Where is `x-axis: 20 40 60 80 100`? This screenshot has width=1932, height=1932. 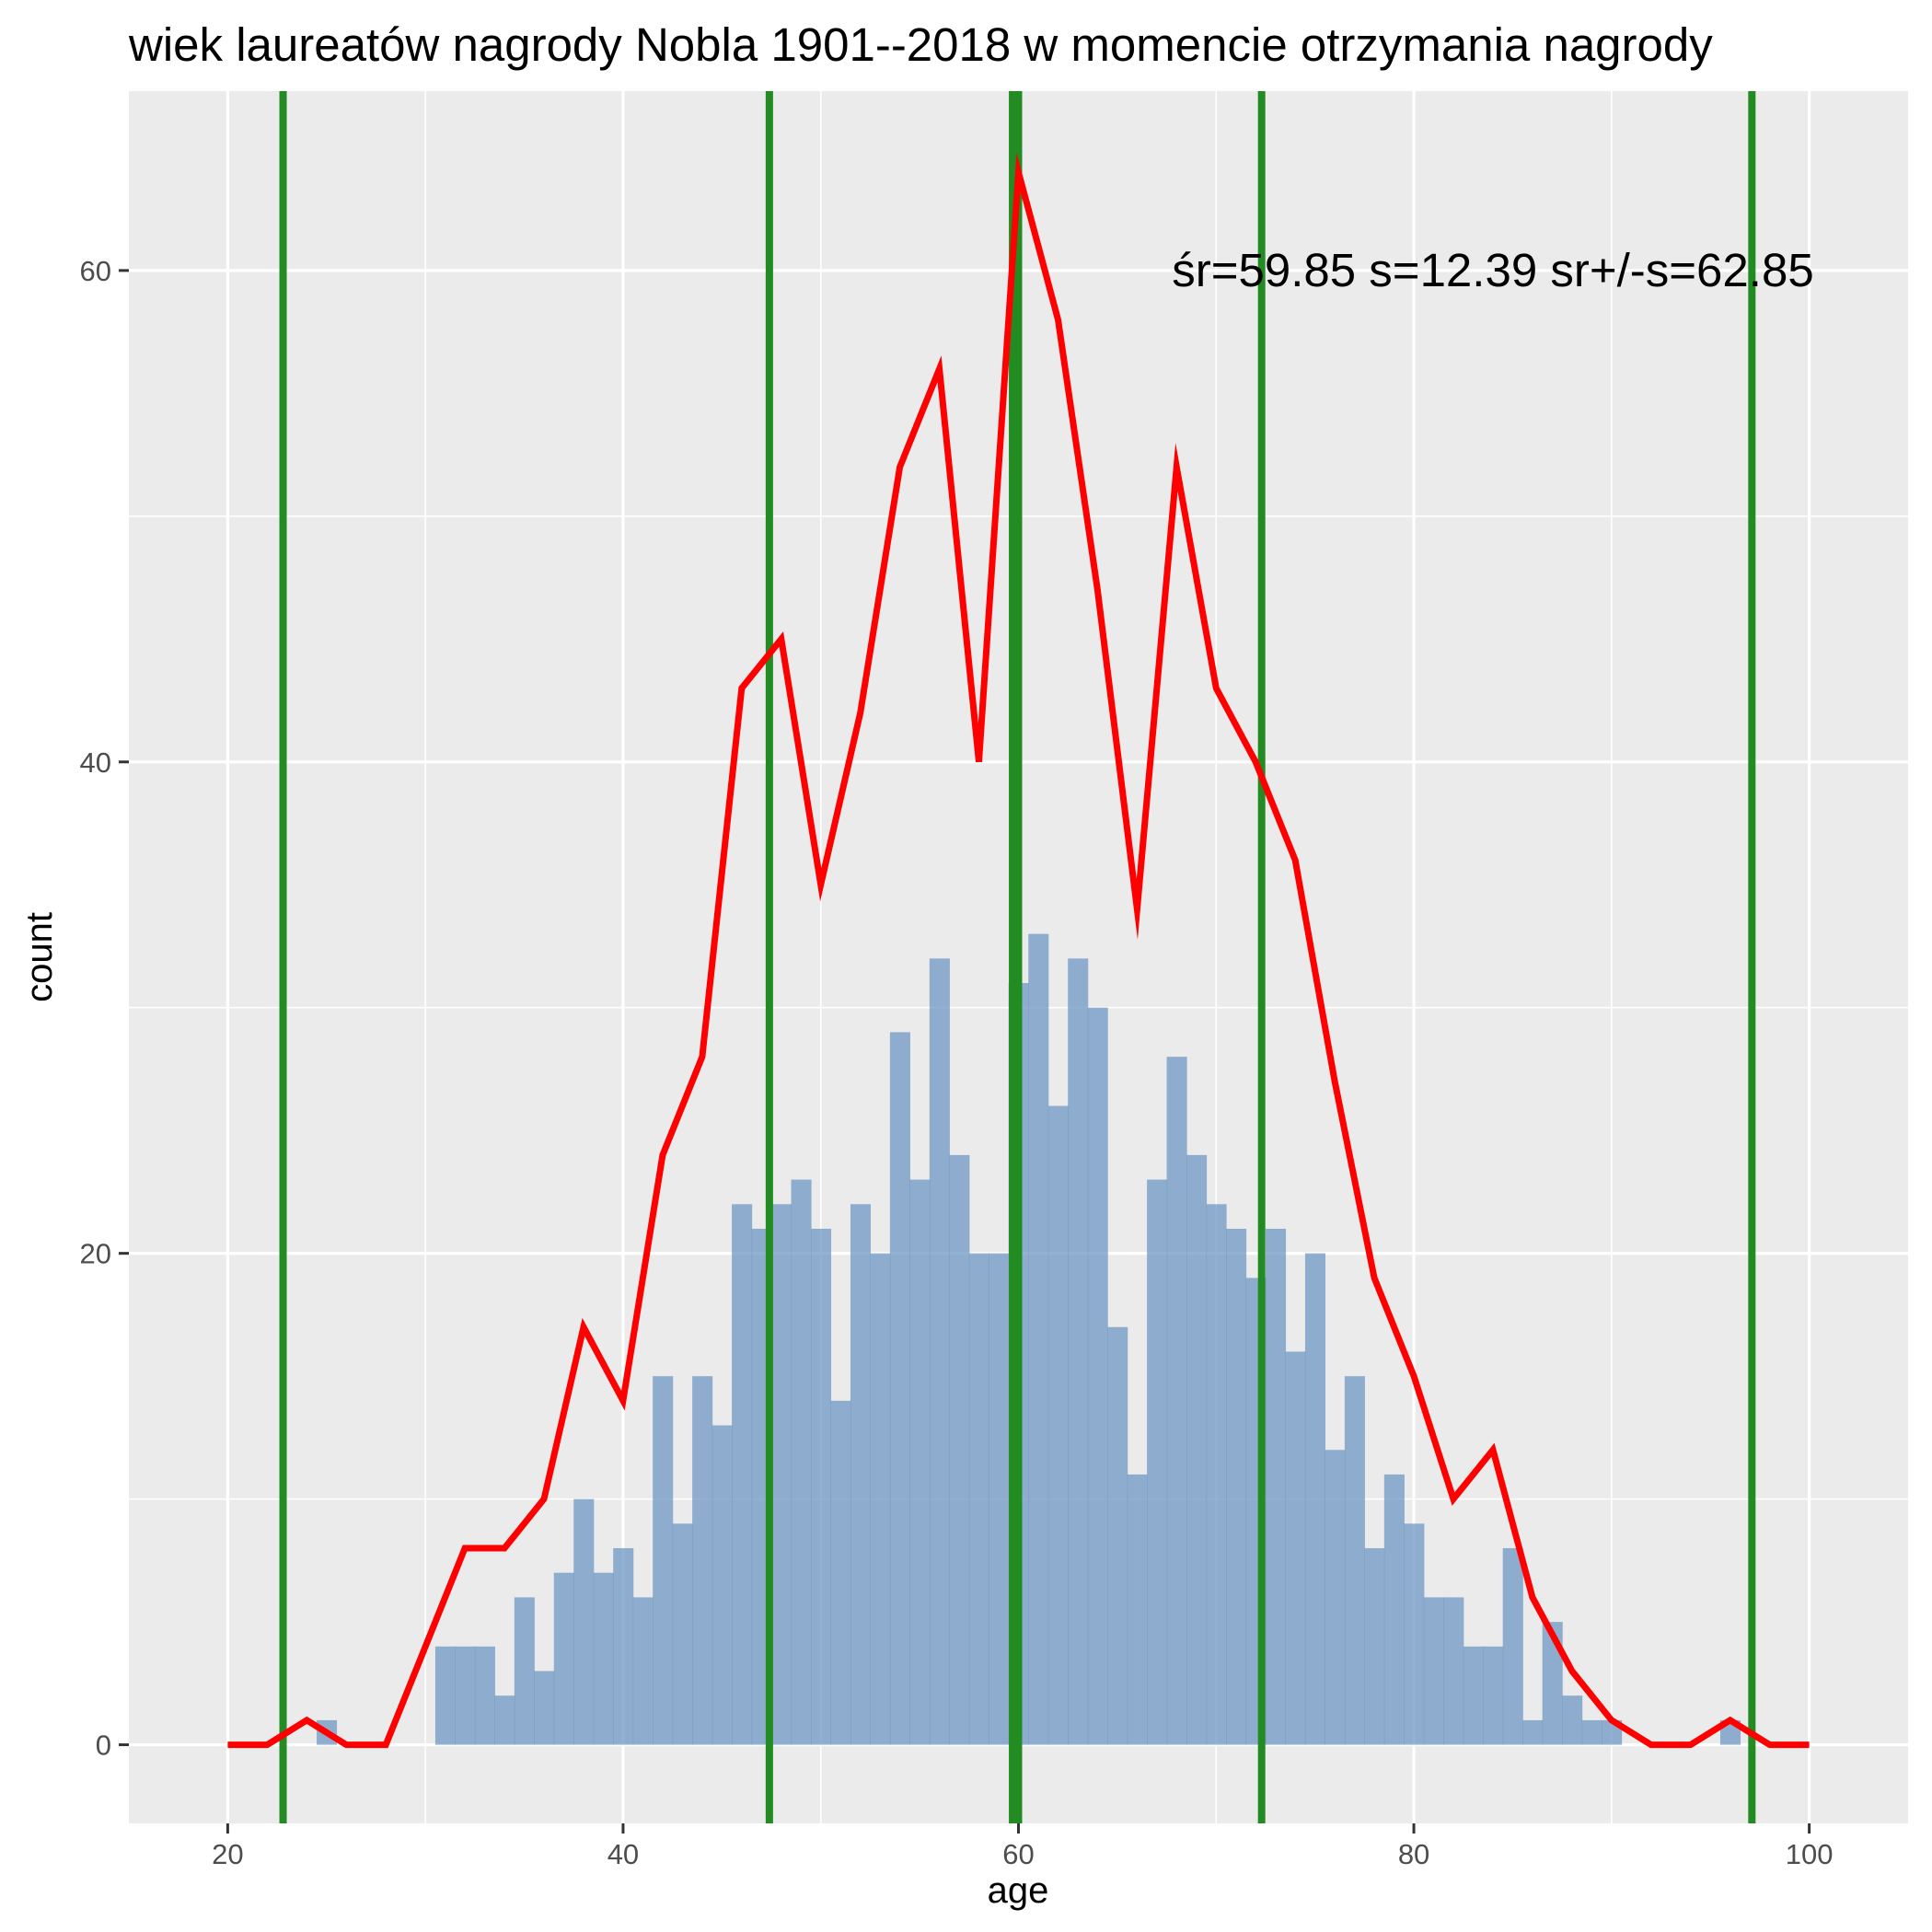 x-axis: 20 40 60 80 100 is located at coordinates (1023, 1847).